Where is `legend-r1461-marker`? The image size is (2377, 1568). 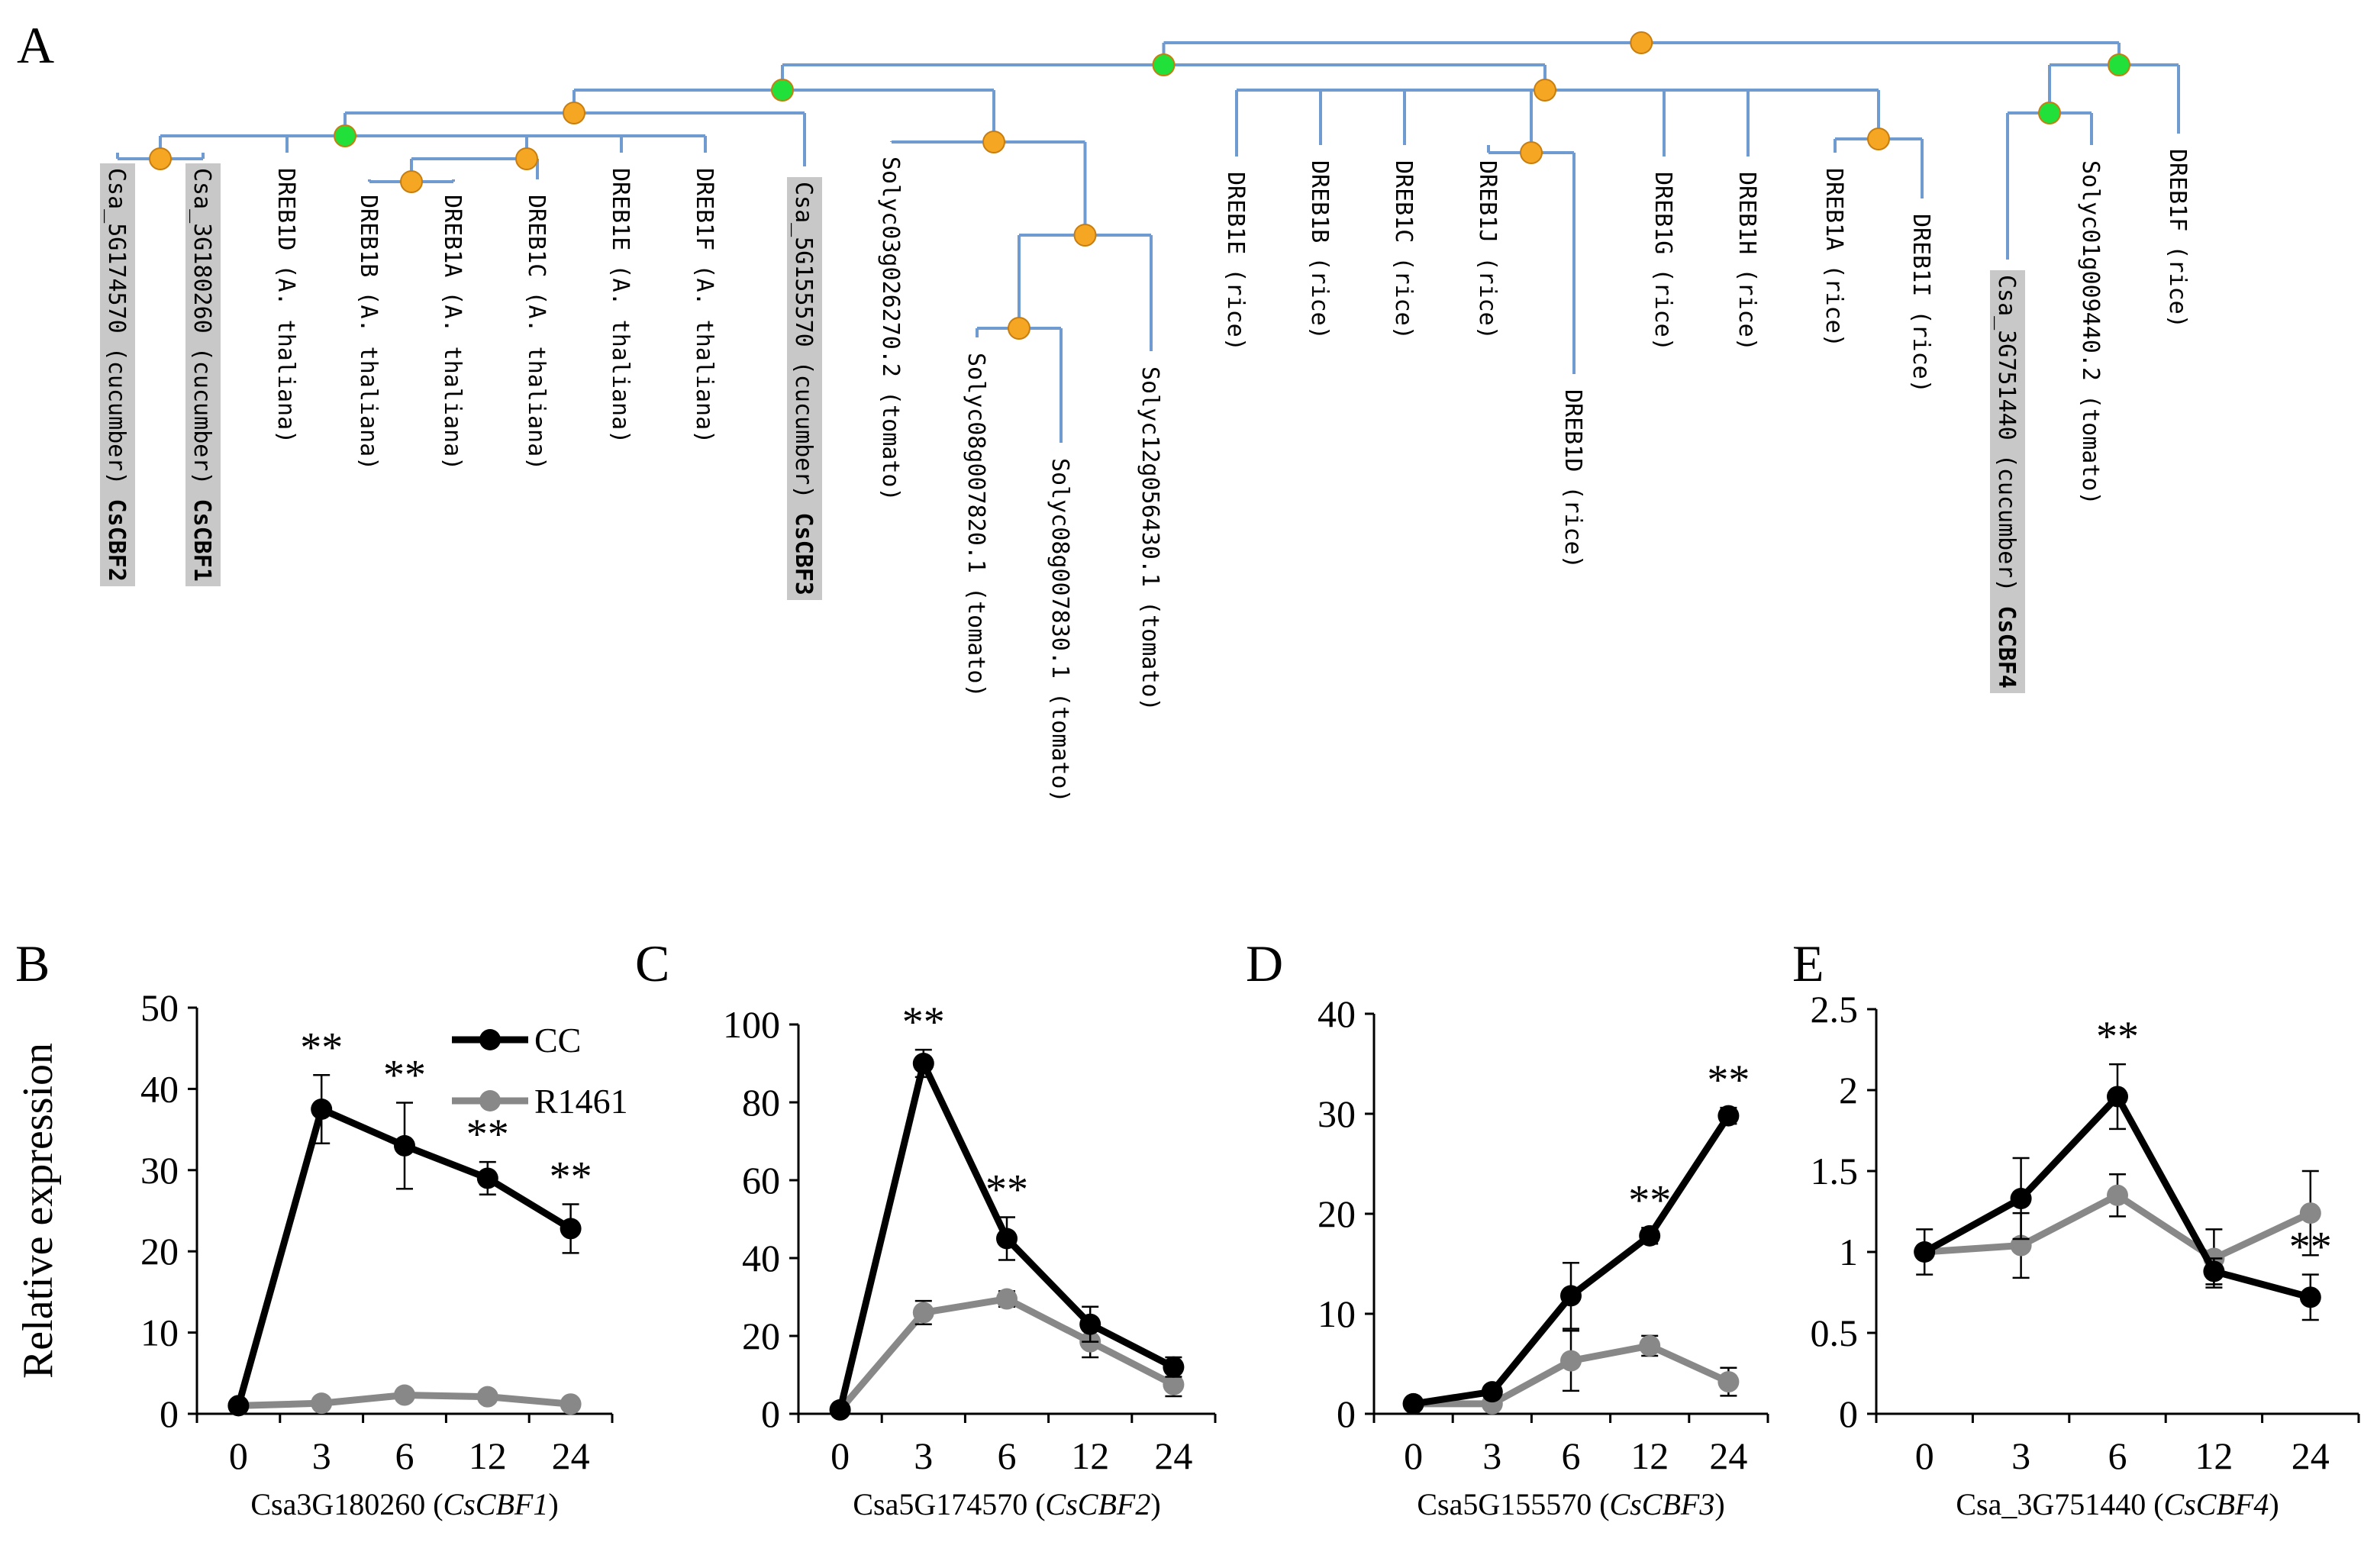
legend-r1461-marker is located at coordinates (490, 1100).